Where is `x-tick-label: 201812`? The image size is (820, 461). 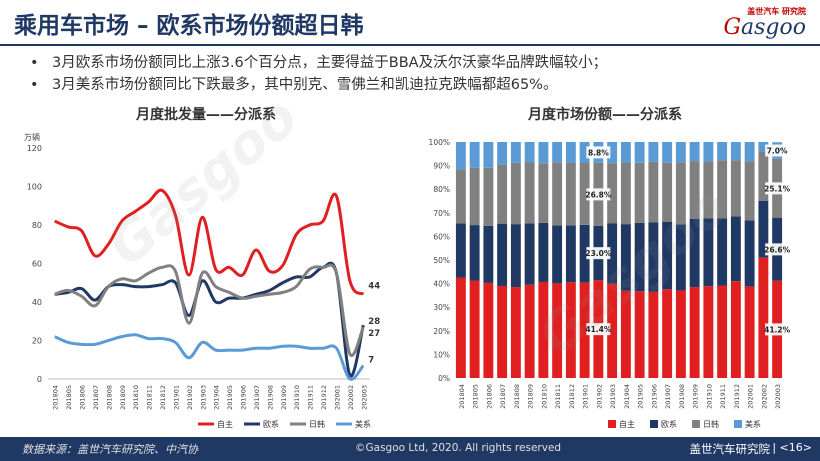
x-tick-label: 201812 is located at coordinates (163, 397).